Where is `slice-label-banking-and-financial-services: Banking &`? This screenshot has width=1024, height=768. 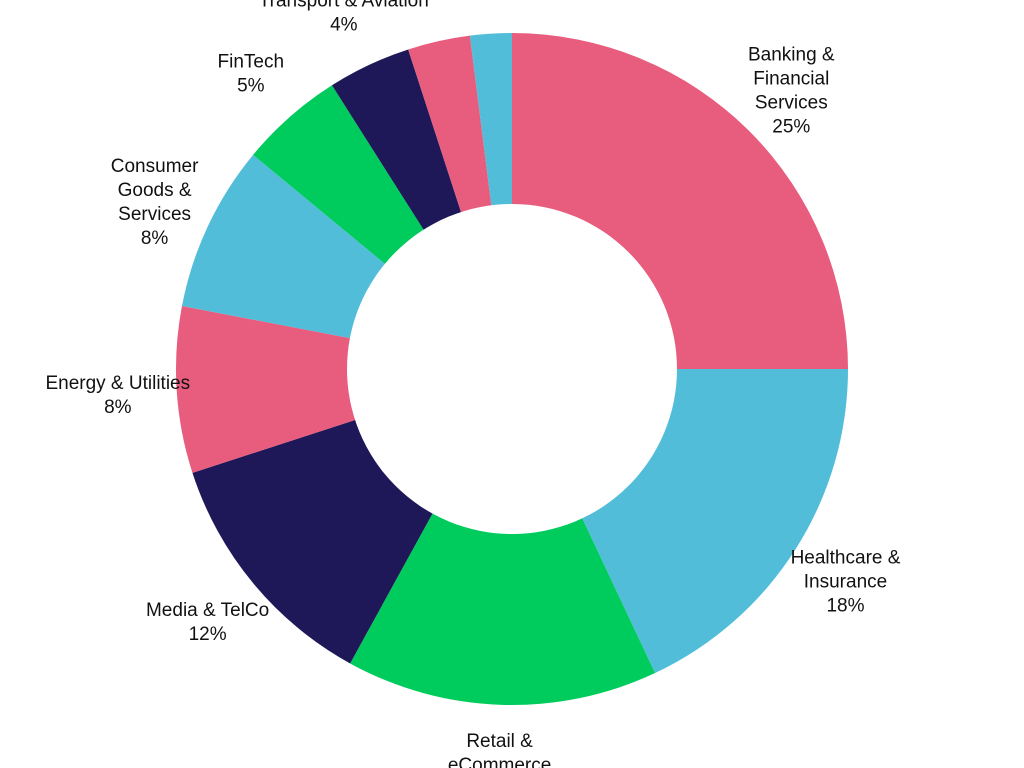 slice-label-banking-and-financial-services: Banking & is located at coordinates (791, 55).